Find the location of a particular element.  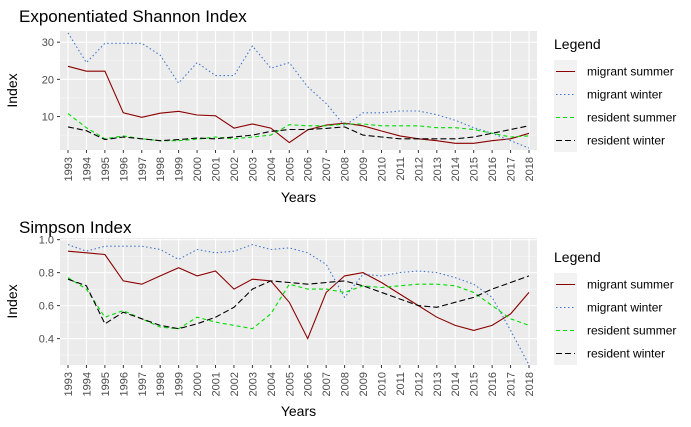

y-tick-label: 10 is located at coordinates (48, 118).